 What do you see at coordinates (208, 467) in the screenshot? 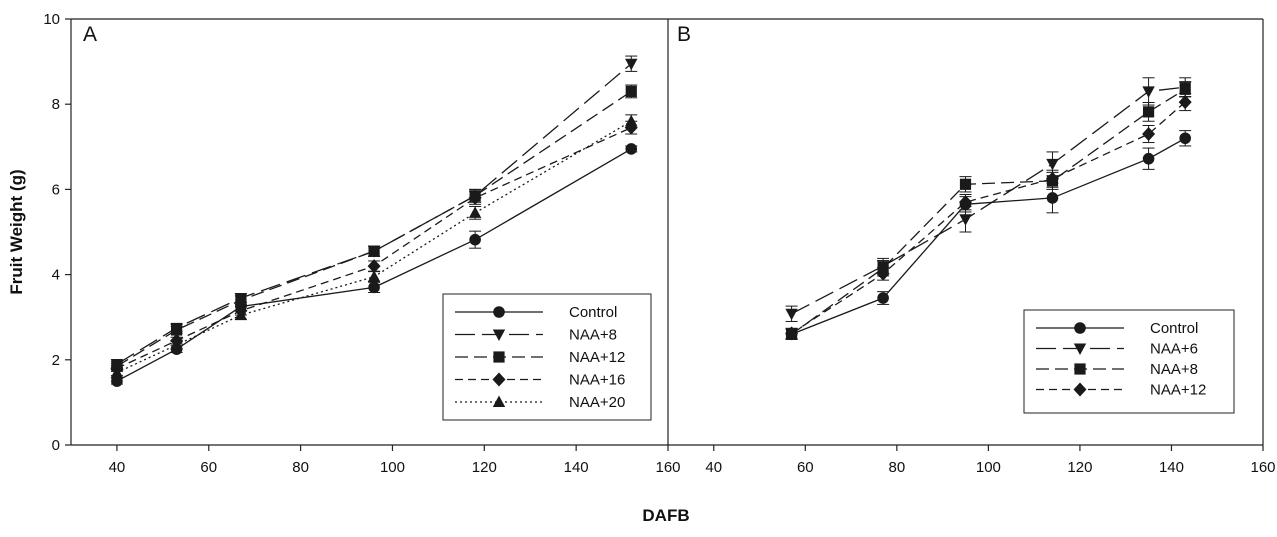
I see `panel-a-x-tick-label: 60` at bounding box center [208, 467].